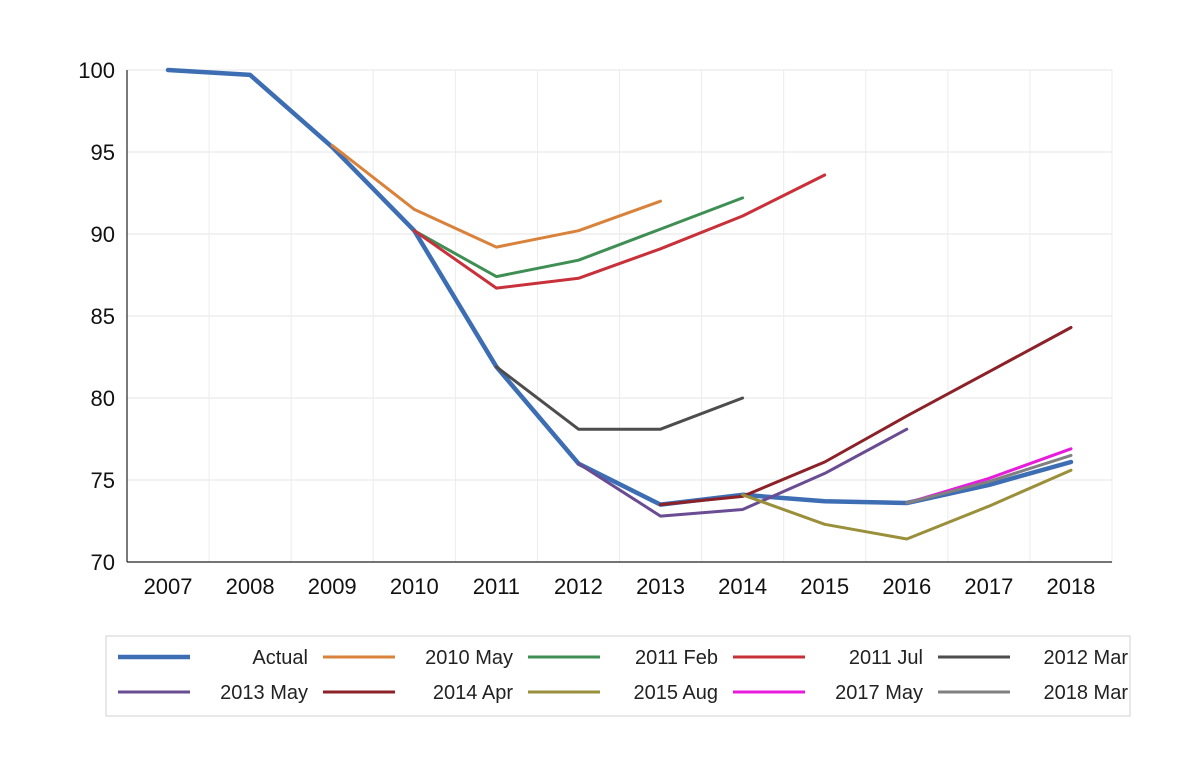 This screenshot has width=1200, height=776. What do you see at coordinates (414, 586) in the screenshot?
I see `x-tick-label: 2010` at bounding box center [414, 586].